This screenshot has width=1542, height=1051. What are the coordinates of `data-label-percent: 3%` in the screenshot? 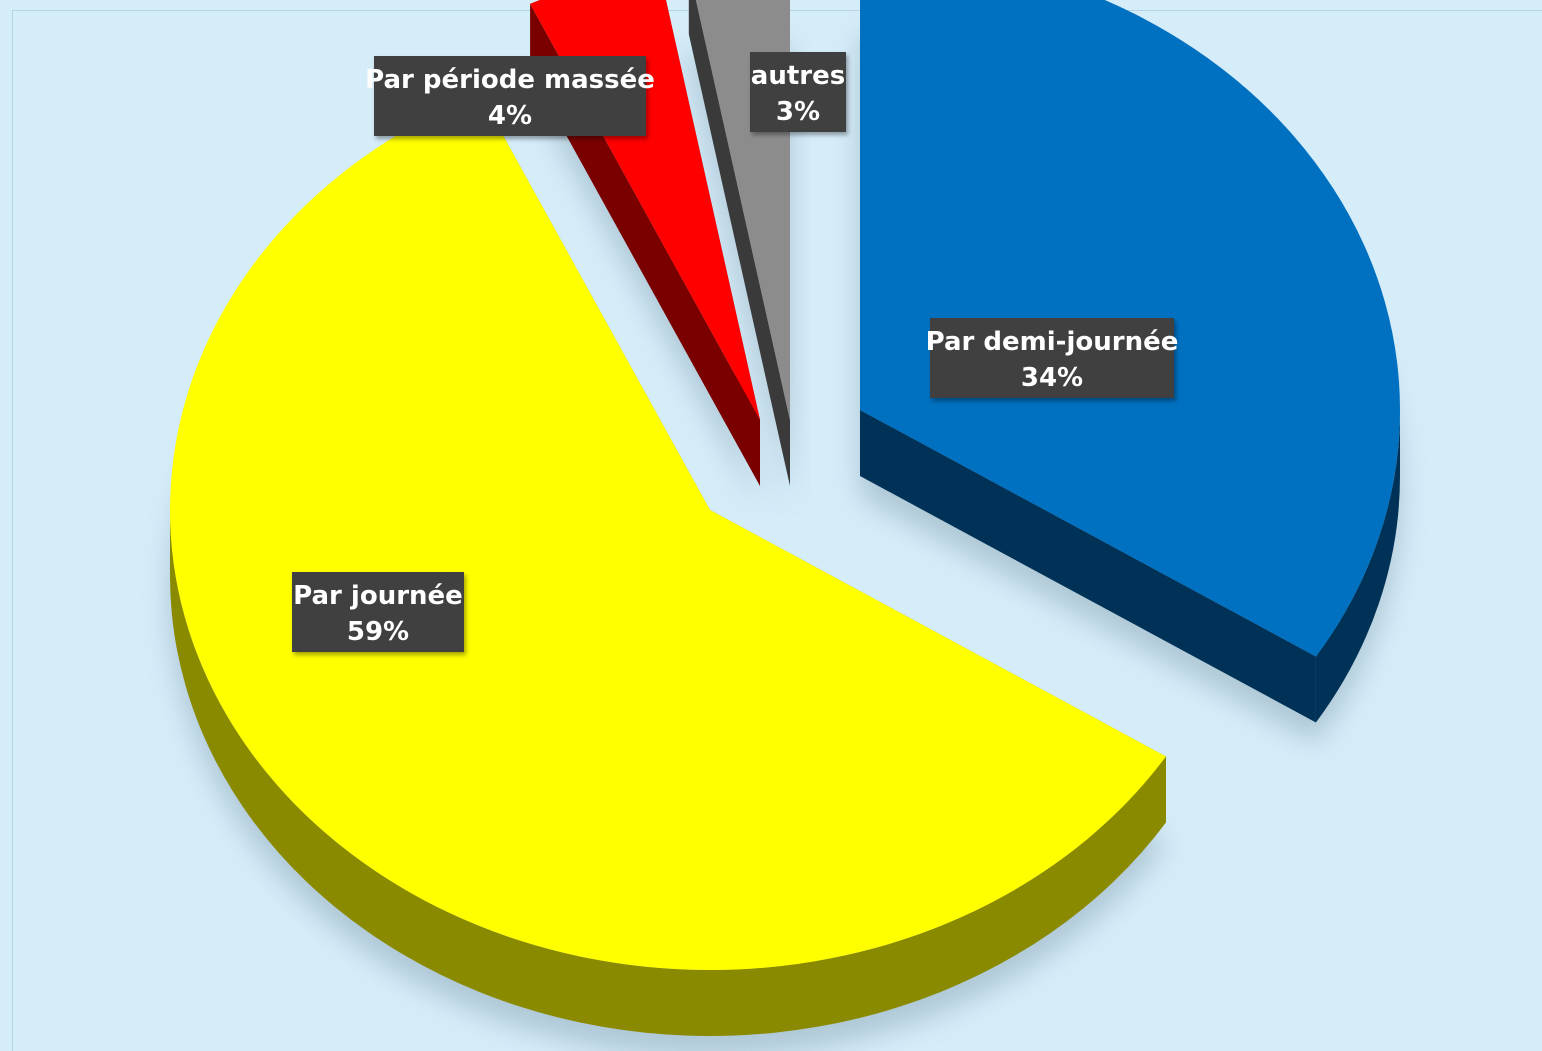 It's located at (798, 112).